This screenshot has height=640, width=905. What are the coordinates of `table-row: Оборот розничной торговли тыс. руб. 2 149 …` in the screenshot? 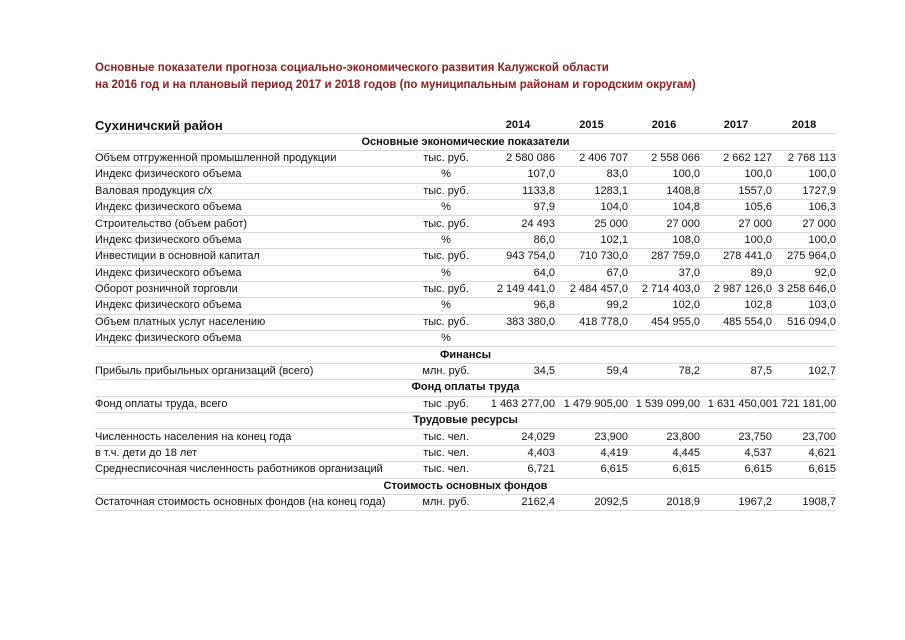 It's located at (465, 290).